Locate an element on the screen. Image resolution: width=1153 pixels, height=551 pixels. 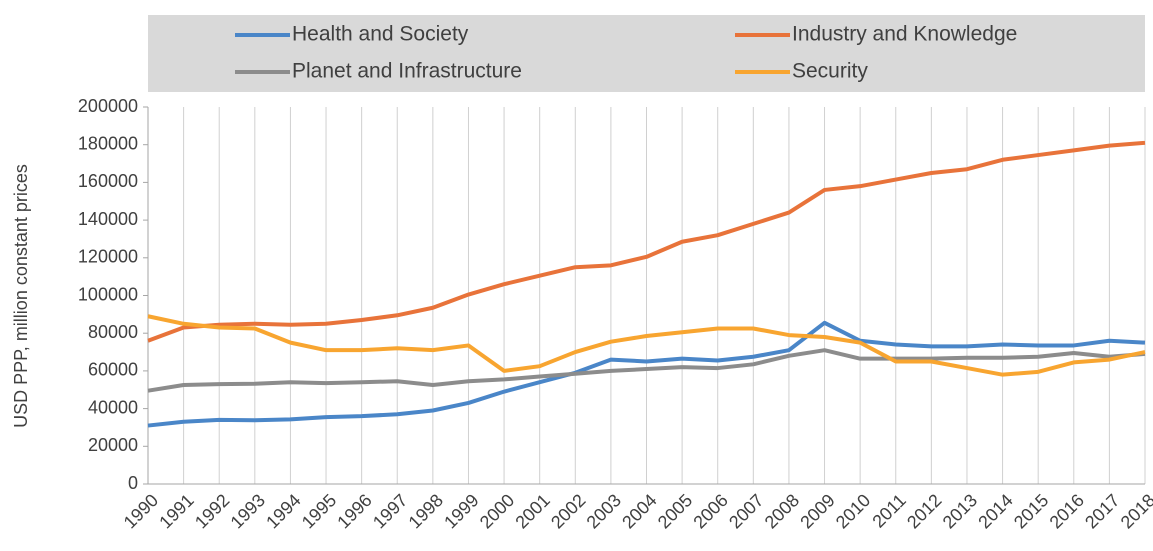
x-tick-label: 2002 is located at coordinates (568, 511).